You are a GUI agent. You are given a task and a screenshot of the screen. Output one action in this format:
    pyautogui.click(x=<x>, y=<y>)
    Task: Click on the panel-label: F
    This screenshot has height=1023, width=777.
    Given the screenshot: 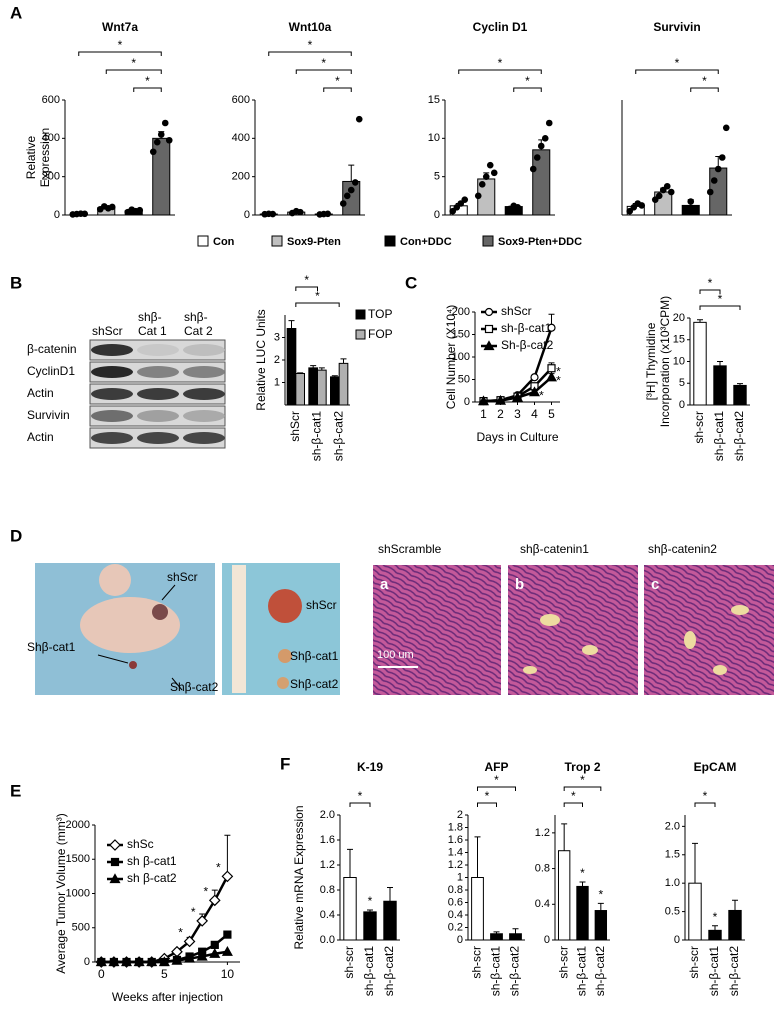 What is the action you would take?
    pyautogui.click(x=285, y=763)
    